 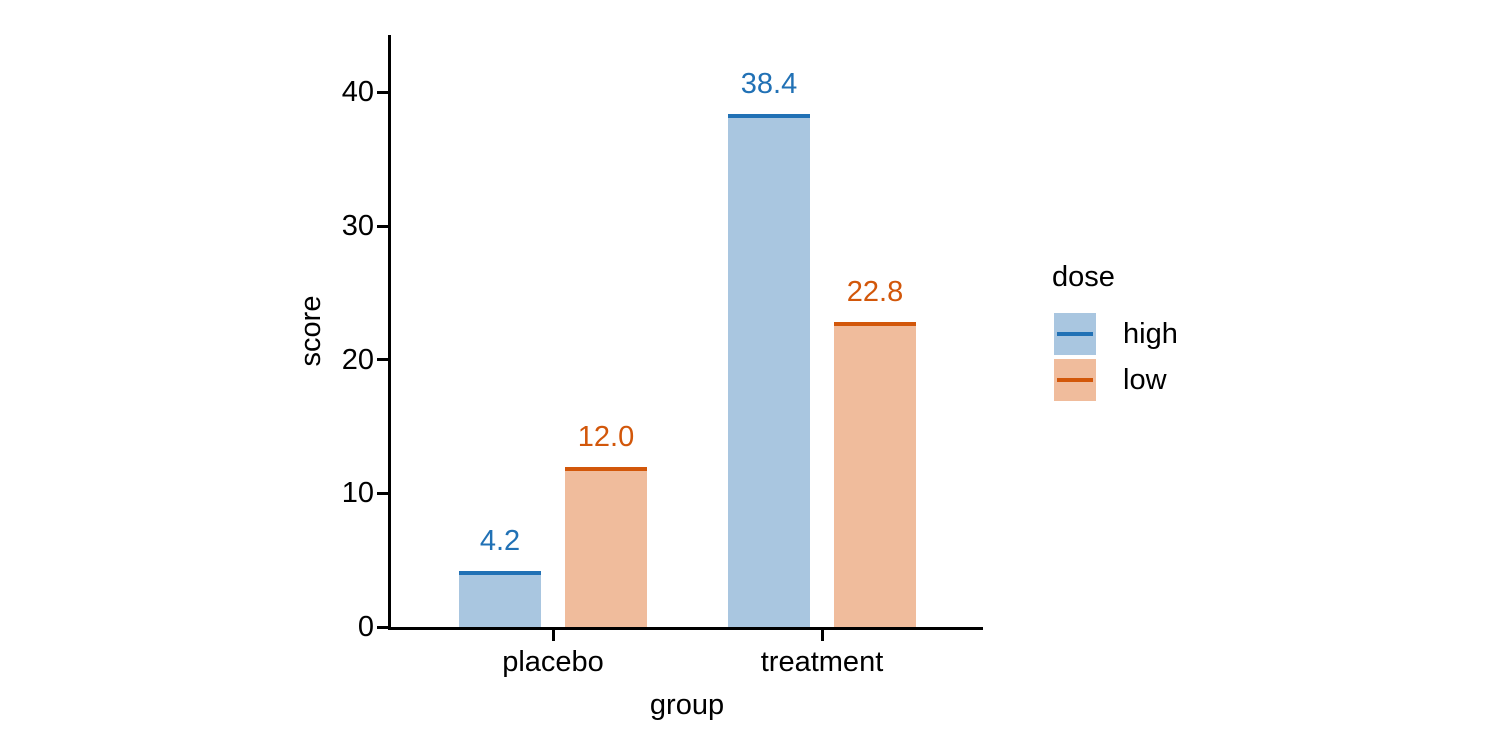 I want to click on legend: dose high low, so click(x=1162, y=335).